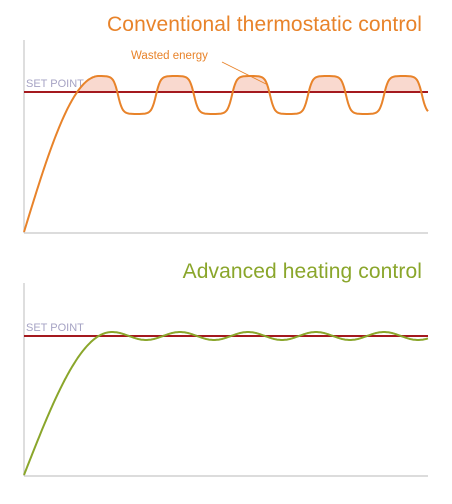 This screenshot has height=504, width=452. What do you see at coordinates (55, 84) in the screenshot?
I see `conventional-setpoint-label: SET POINT` at bounding box center [55, 84].